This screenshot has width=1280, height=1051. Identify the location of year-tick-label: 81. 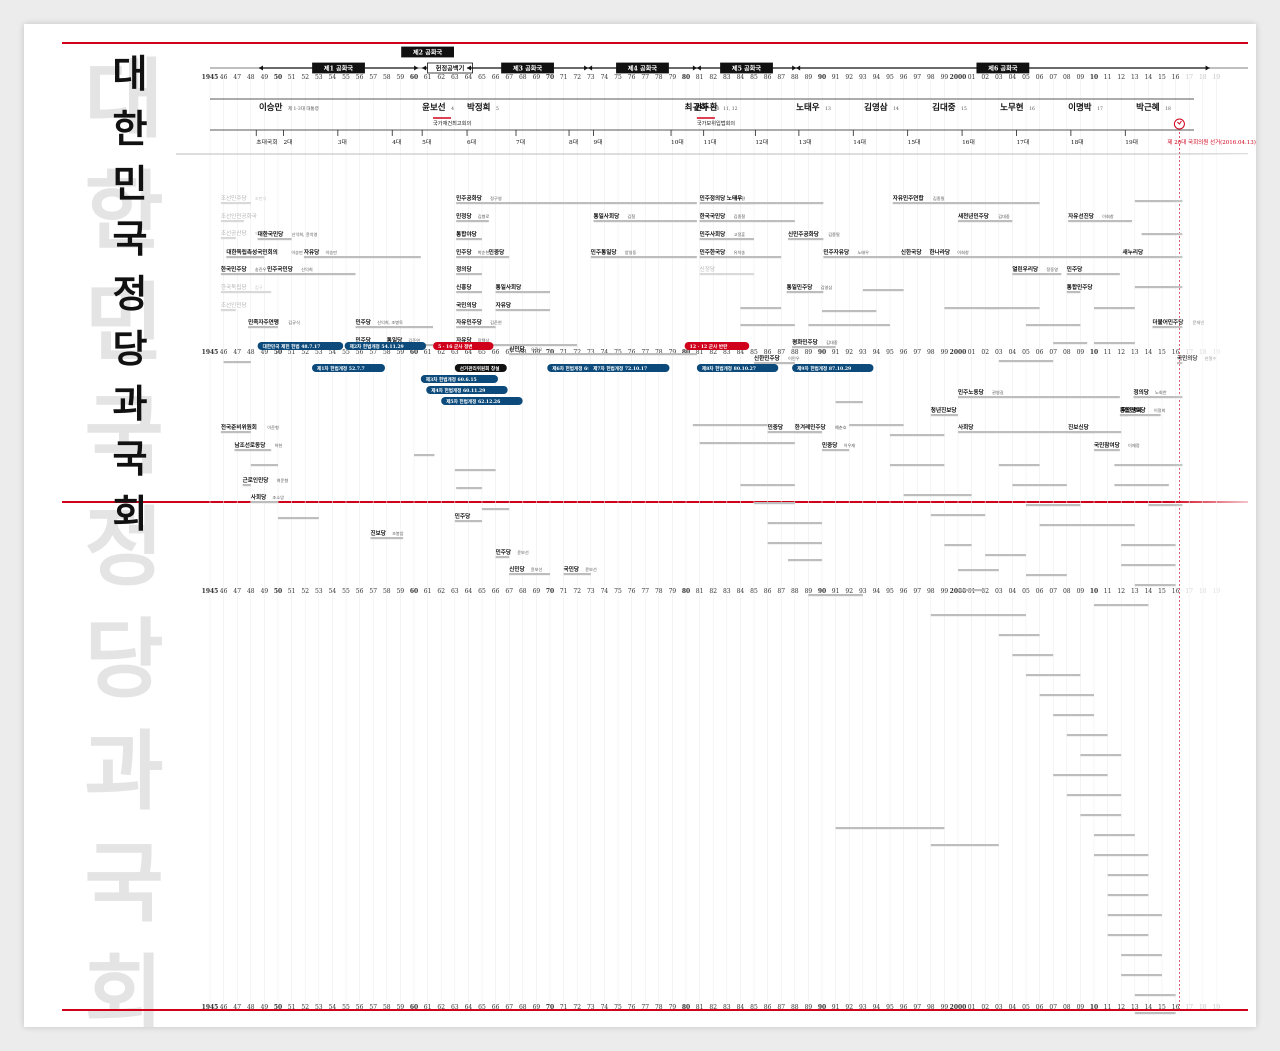
(700, 591).